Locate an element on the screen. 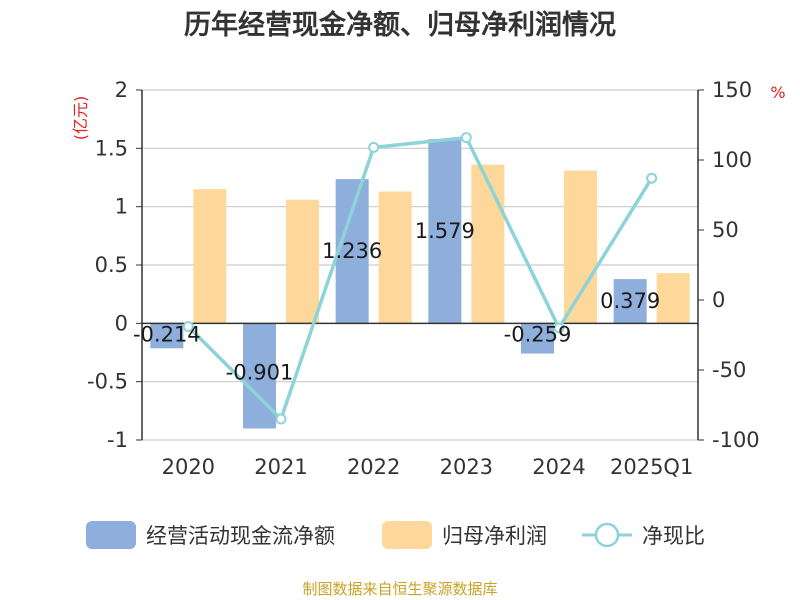  left-tick-label: -1 is located at coordinates (117, 440).